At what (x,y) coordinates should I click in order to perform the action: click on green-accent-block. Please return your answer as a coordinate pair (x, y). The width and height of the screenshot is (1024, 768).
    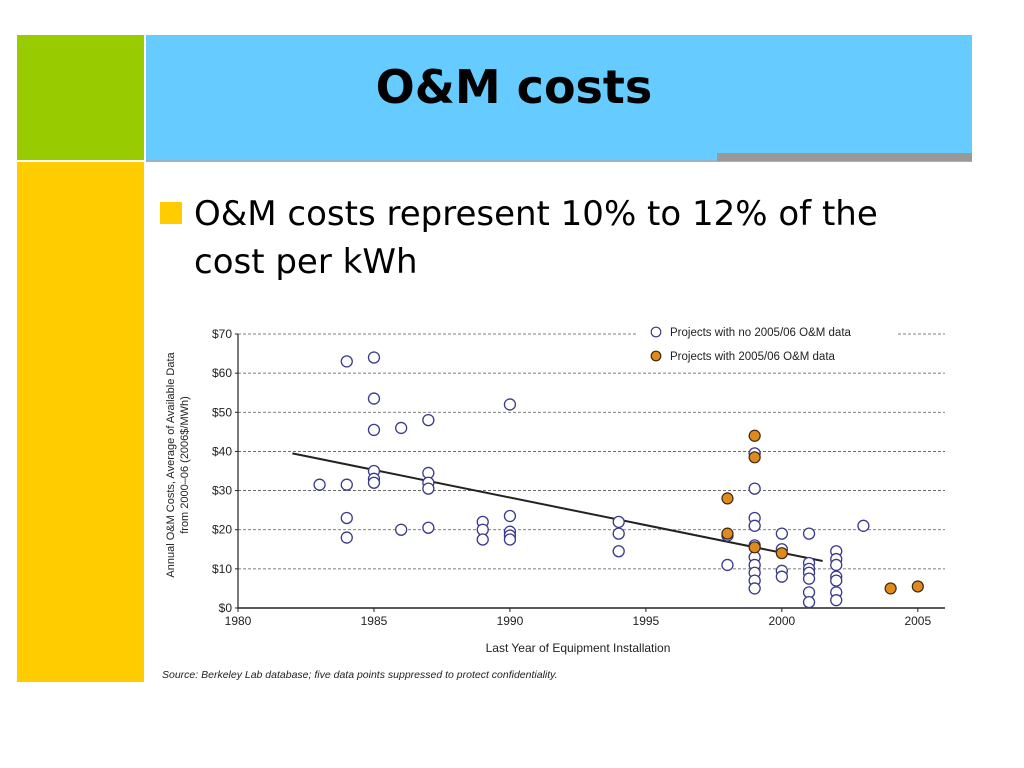
    Looking at the image, I should click on (80, 97).